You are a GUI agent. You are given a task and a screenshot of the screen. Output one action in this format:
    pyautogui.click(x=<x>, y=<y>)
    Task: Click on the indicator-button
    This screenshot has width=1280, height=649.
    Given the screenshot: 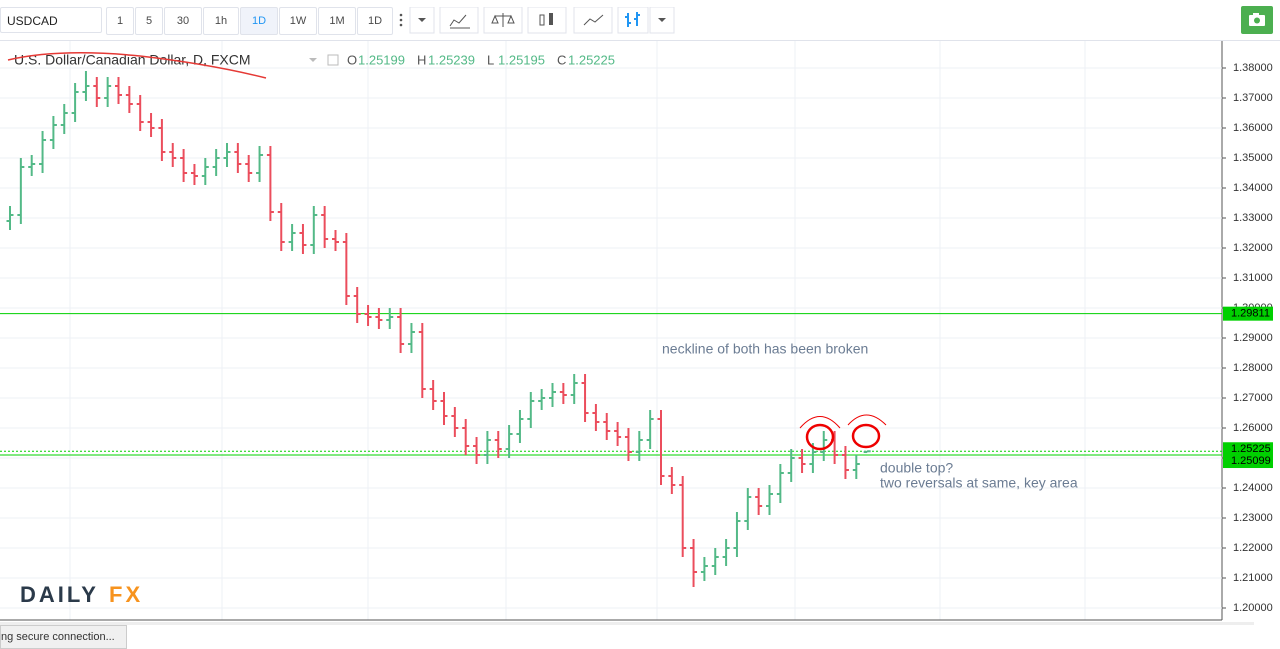 What is the action you would take?
    pyautogui.click(x=459, y=20)
    